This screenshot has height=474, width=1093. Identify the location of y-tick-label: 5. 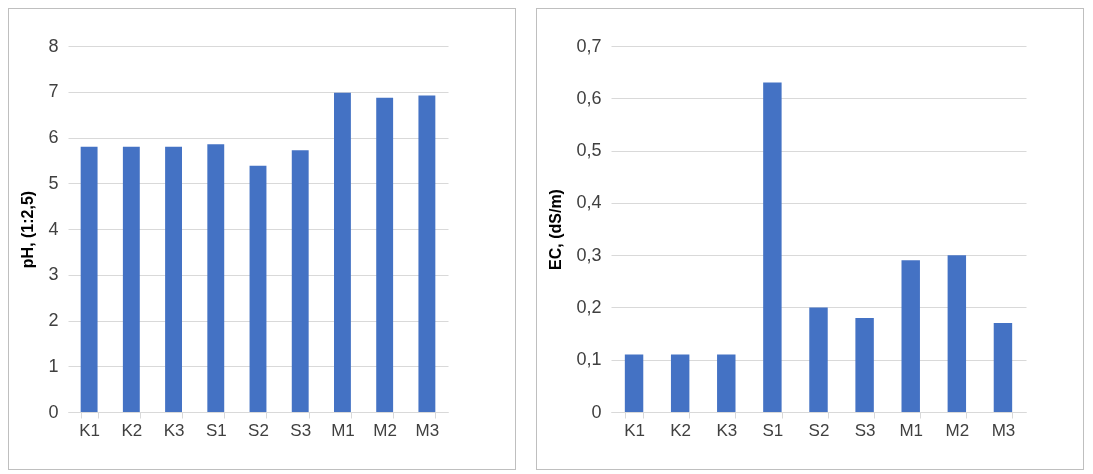
(53, 182).